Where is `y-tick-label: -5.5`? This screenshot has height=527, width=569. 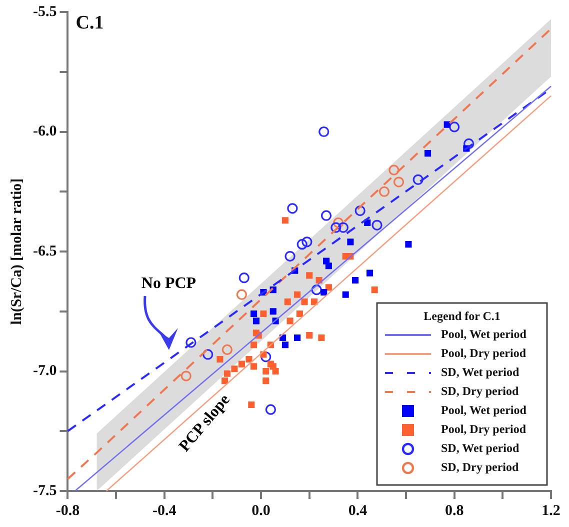 y-tick-label: -5.5 is located at coordinates (44, 12).